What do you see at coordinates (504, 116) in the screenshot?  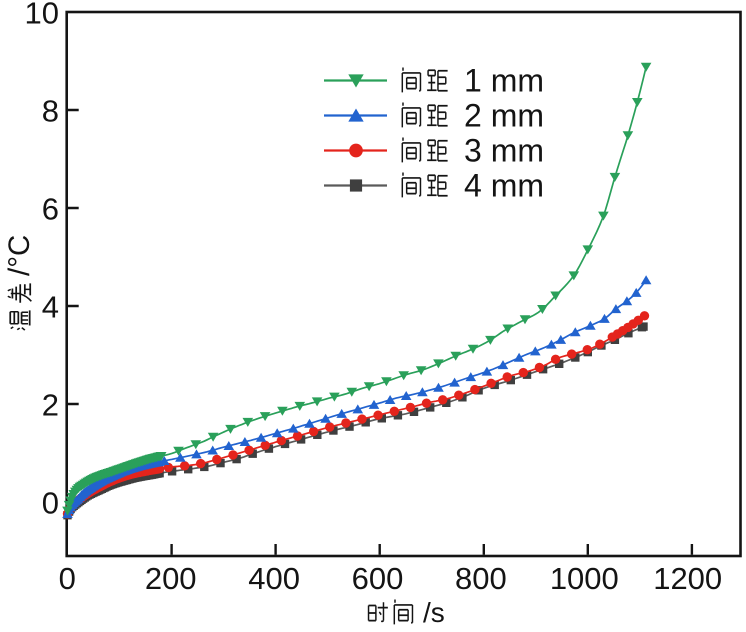 I see `svg-text: 2 mm` at bounding box center [504, 116].